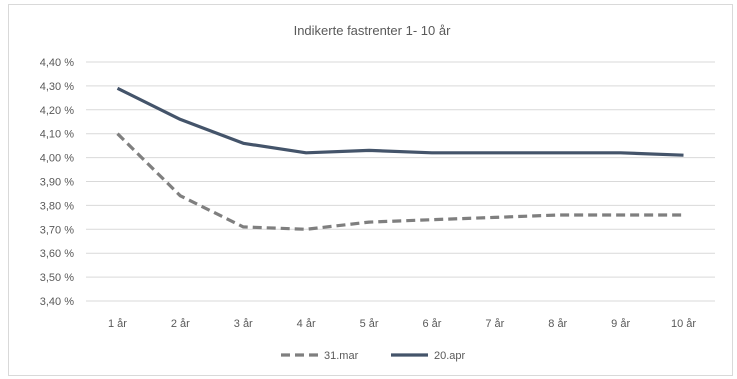 This screenshot has width=737, height=379. Describe the element at coordinates (57, 159) in the screenshot. I see `y-tick-label: 4,00 %` at that location.